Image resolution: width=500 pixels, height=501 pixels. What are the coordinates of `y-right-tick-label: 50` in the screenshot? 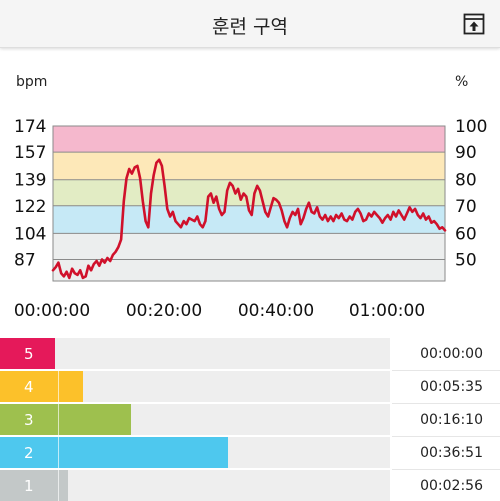 It's located at (466, 261).